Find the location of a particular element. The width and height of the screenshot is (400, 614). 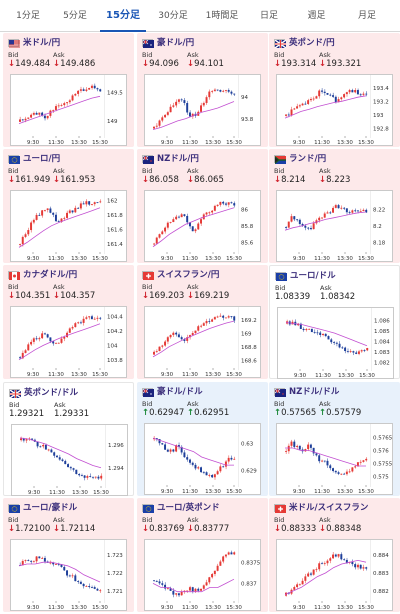

ask-value: ↓161.953 is located at coordinates (74, 180).